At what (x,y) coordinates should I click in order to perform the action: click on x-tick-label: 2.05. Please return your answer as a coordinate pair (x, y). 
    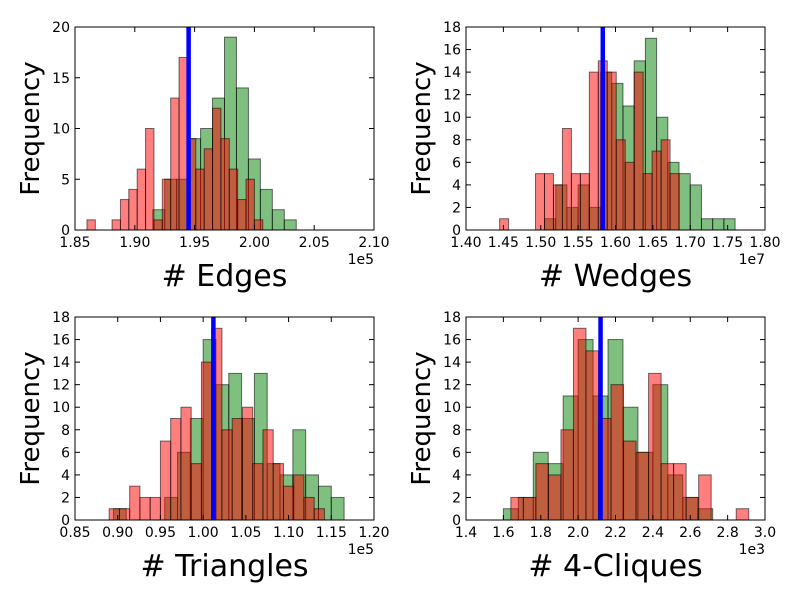
    Looking at the image, I should click on (314, 243).